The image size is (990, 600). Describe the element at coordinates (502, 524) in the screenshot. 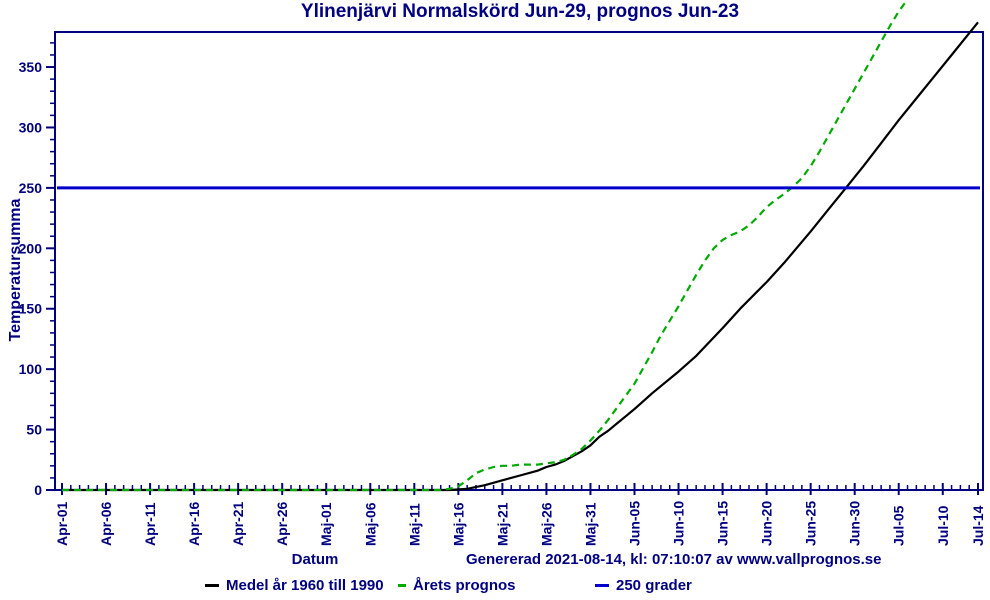

I see `x-tick-label: Maj-21` at that location.